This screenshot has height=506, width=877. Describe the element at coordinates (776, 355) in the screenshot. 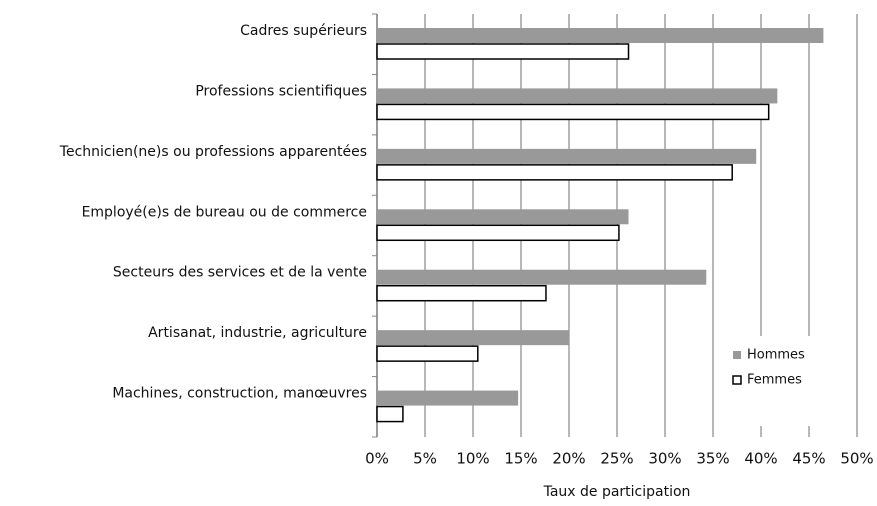

I see `legend-label: Hommes` at that location.